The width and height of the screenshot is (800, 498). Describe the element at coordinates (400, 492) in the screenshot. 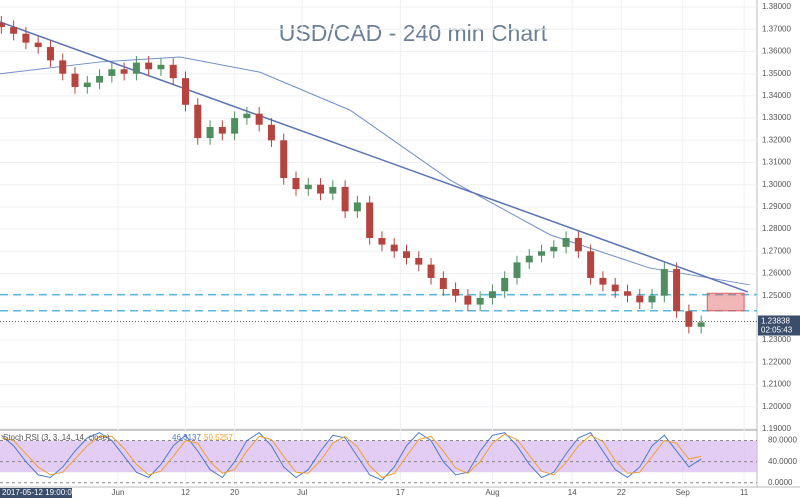

I see `x-tick-label: 17` at that location.